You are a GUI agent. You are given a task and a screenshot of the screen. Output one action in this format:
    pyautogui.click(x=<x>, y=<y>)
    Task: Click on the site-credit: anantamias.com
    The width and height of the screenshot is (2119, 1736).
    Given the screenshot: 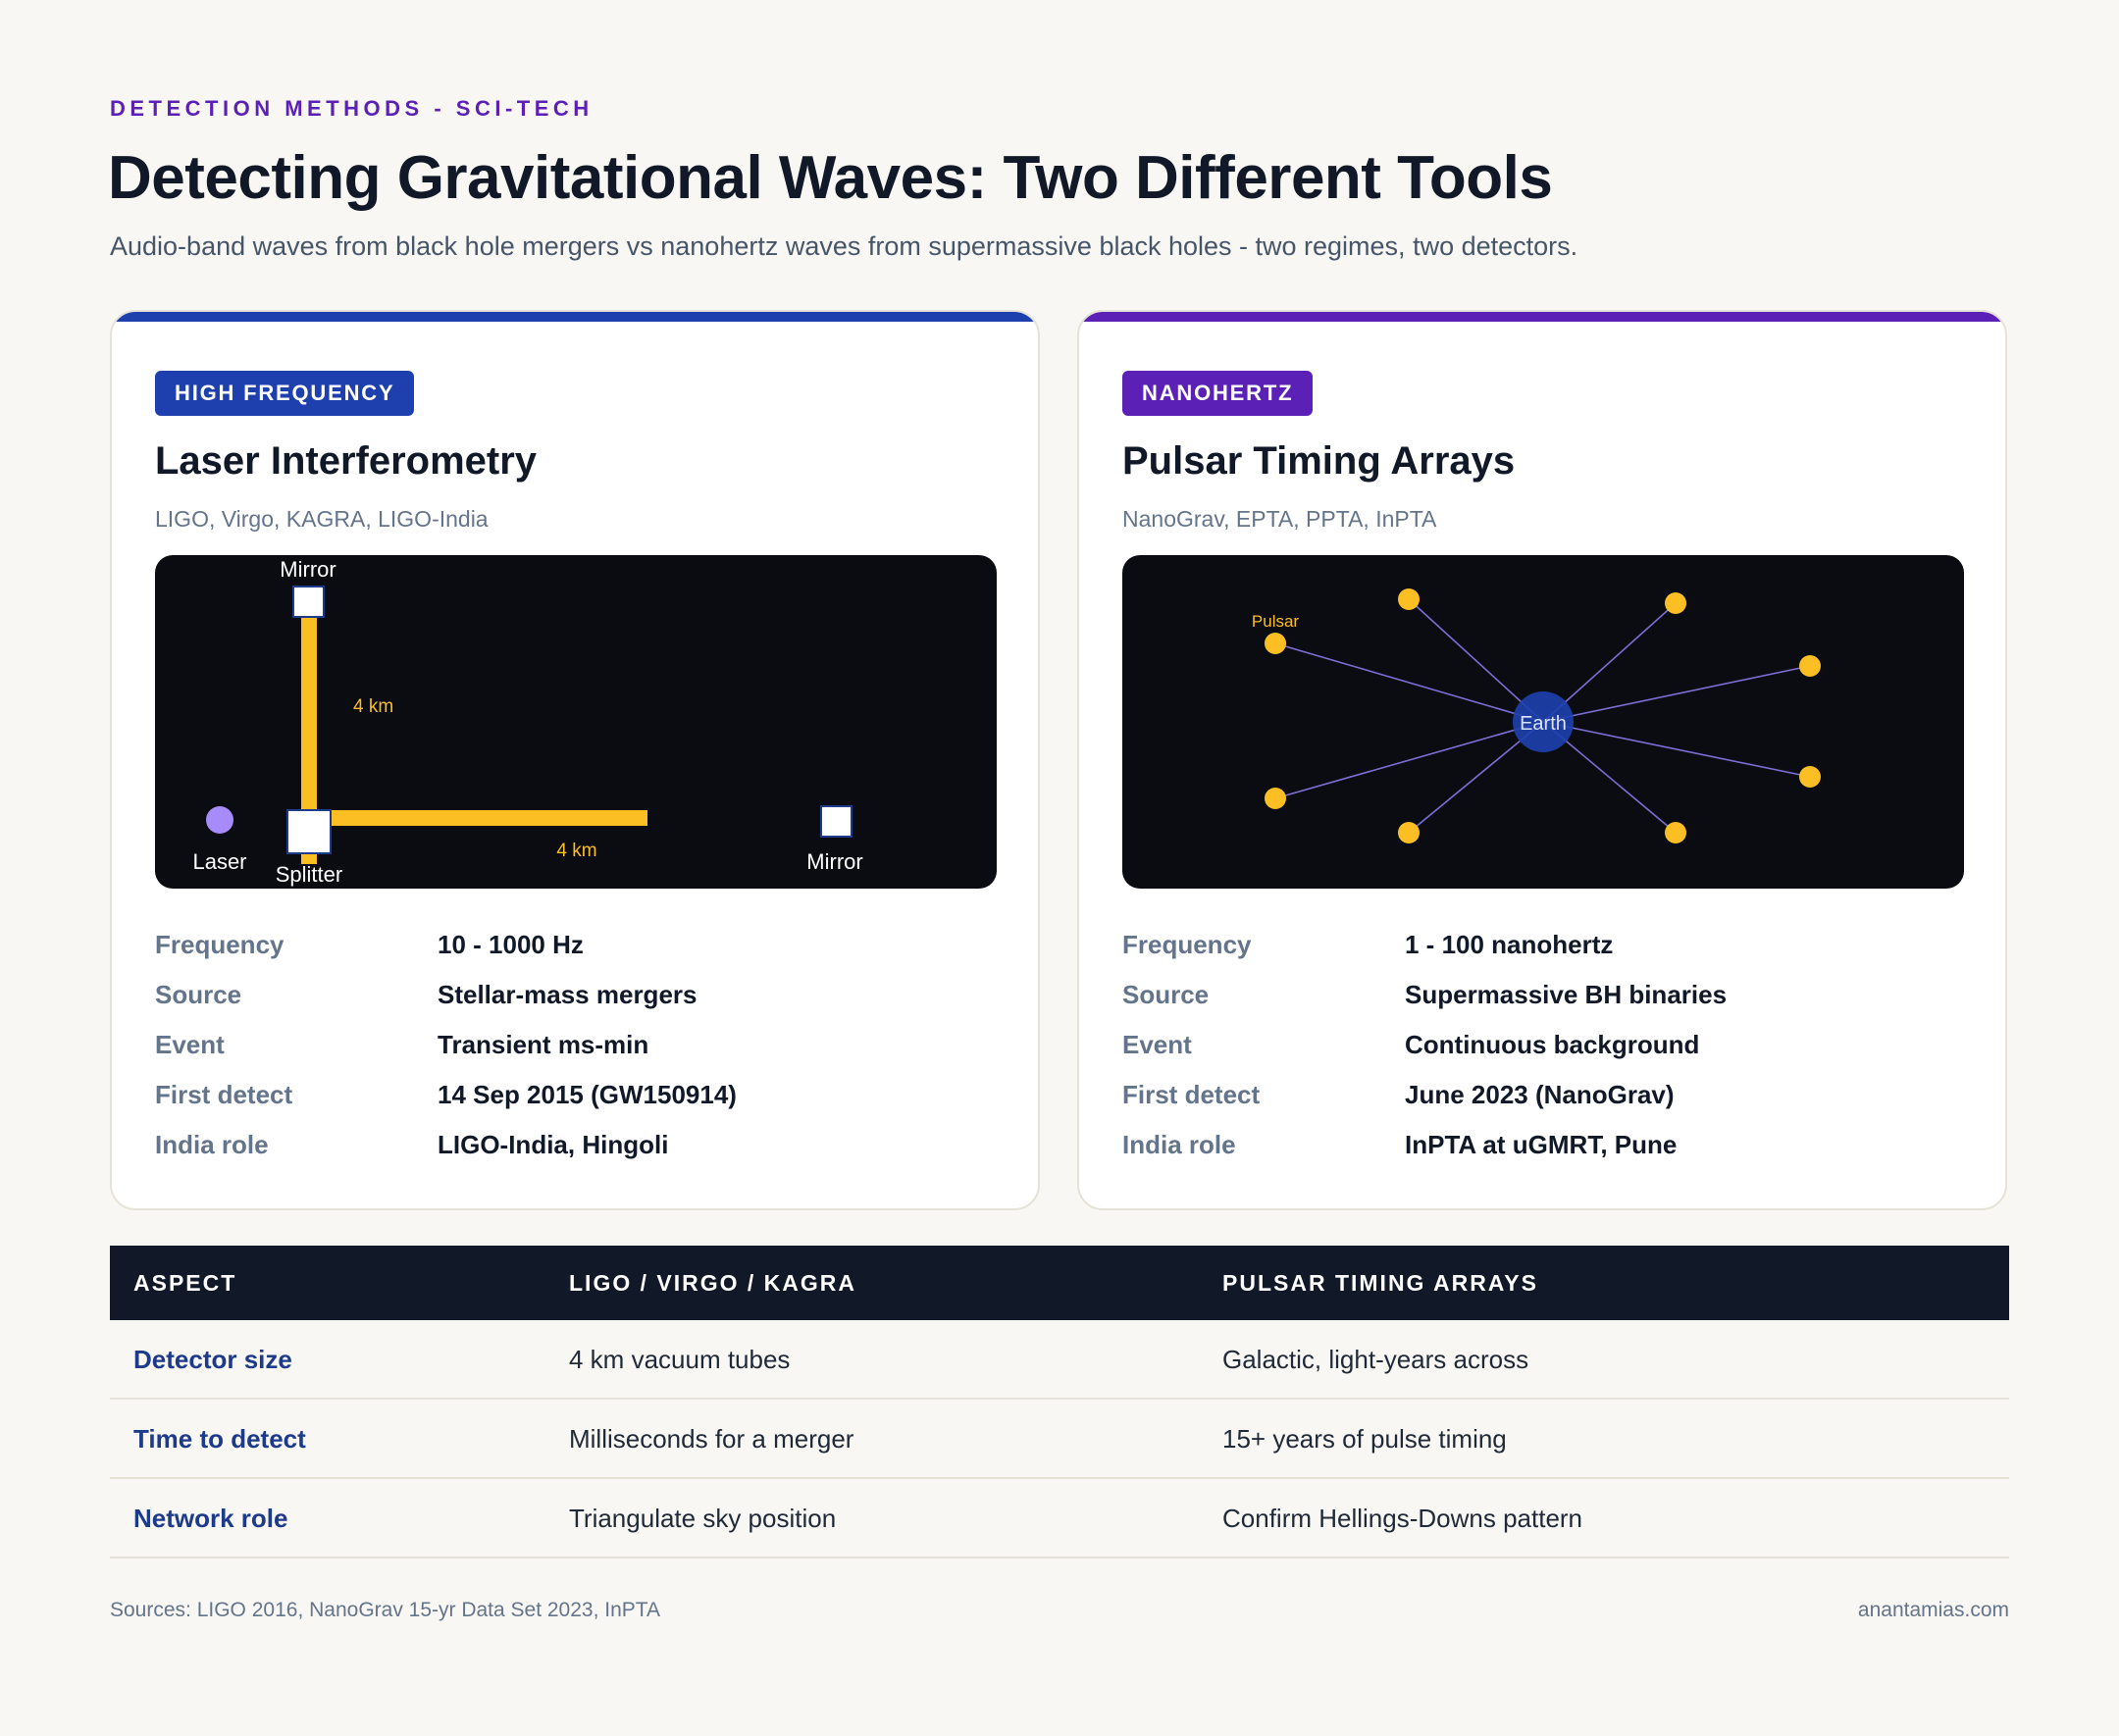 What is the action you would take?
    pyautogui.click(x=1933, y=1610)
    